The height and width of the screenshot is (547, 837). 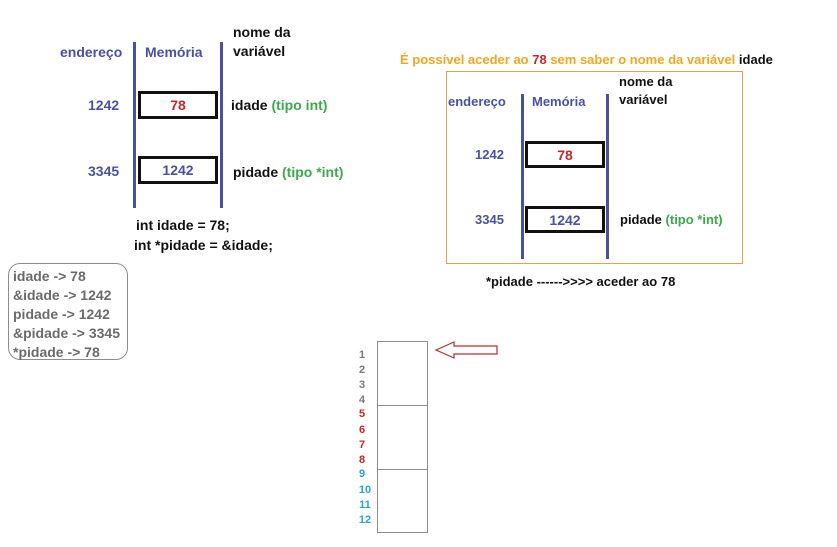 What do you see at coordinates (365, 490) in the screenshot?
I see `memory-index: 10` at bounding box center [365, 490].